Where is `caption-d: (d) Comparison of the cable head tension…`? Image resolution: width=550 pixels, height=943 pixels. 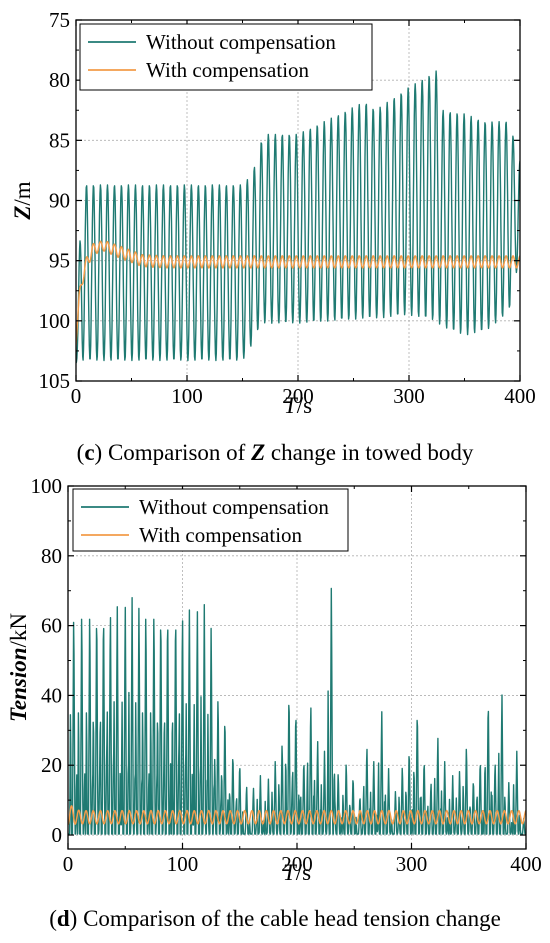 caption-d: (d) Comparison of the cable head tension… is located at coordinates (275, 918).